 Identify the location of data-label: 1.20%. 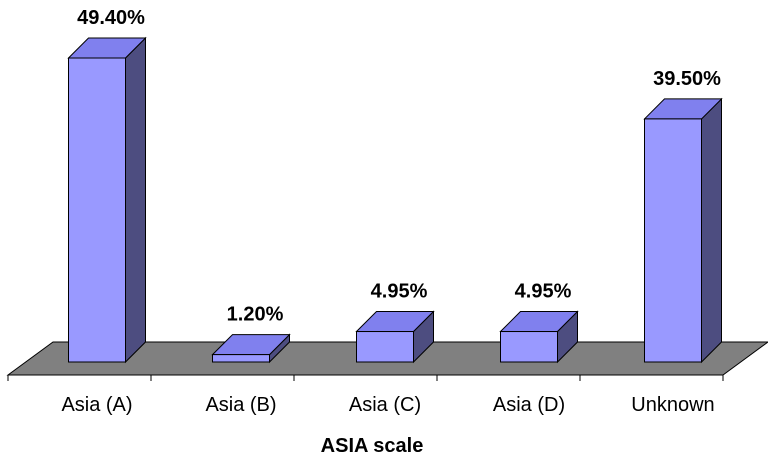
(255, 315).